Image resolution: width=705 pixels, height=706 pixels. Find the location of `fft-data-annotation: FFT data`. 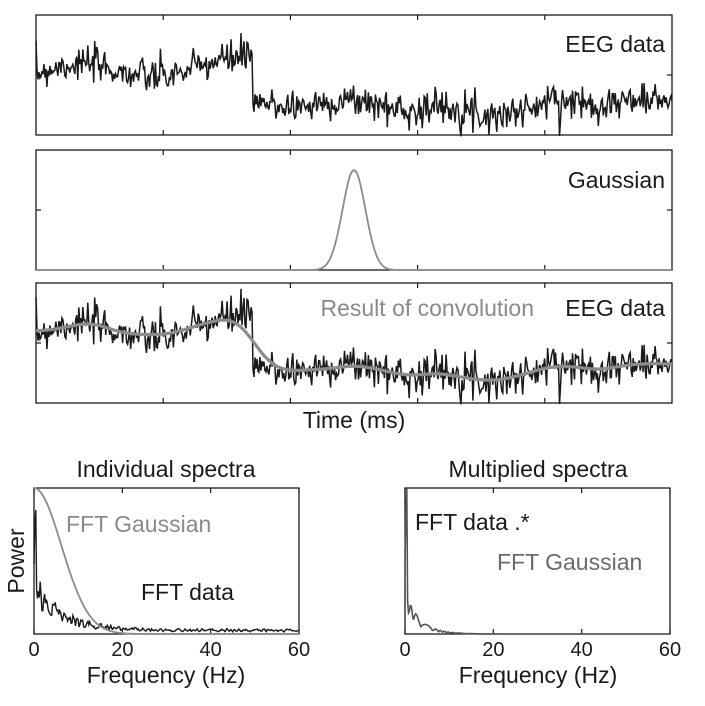

fft-data-annotation: FFT data is located at coordinates (187, 592).